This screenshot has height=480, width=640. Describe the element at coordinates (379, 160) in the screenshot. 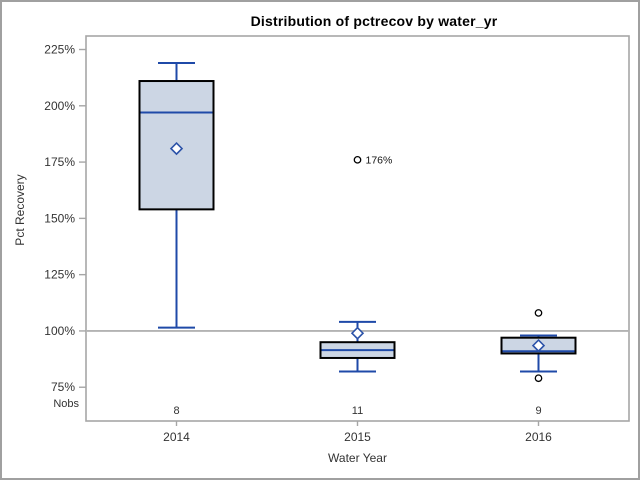

I see `outlier-label: 176%` at that location.